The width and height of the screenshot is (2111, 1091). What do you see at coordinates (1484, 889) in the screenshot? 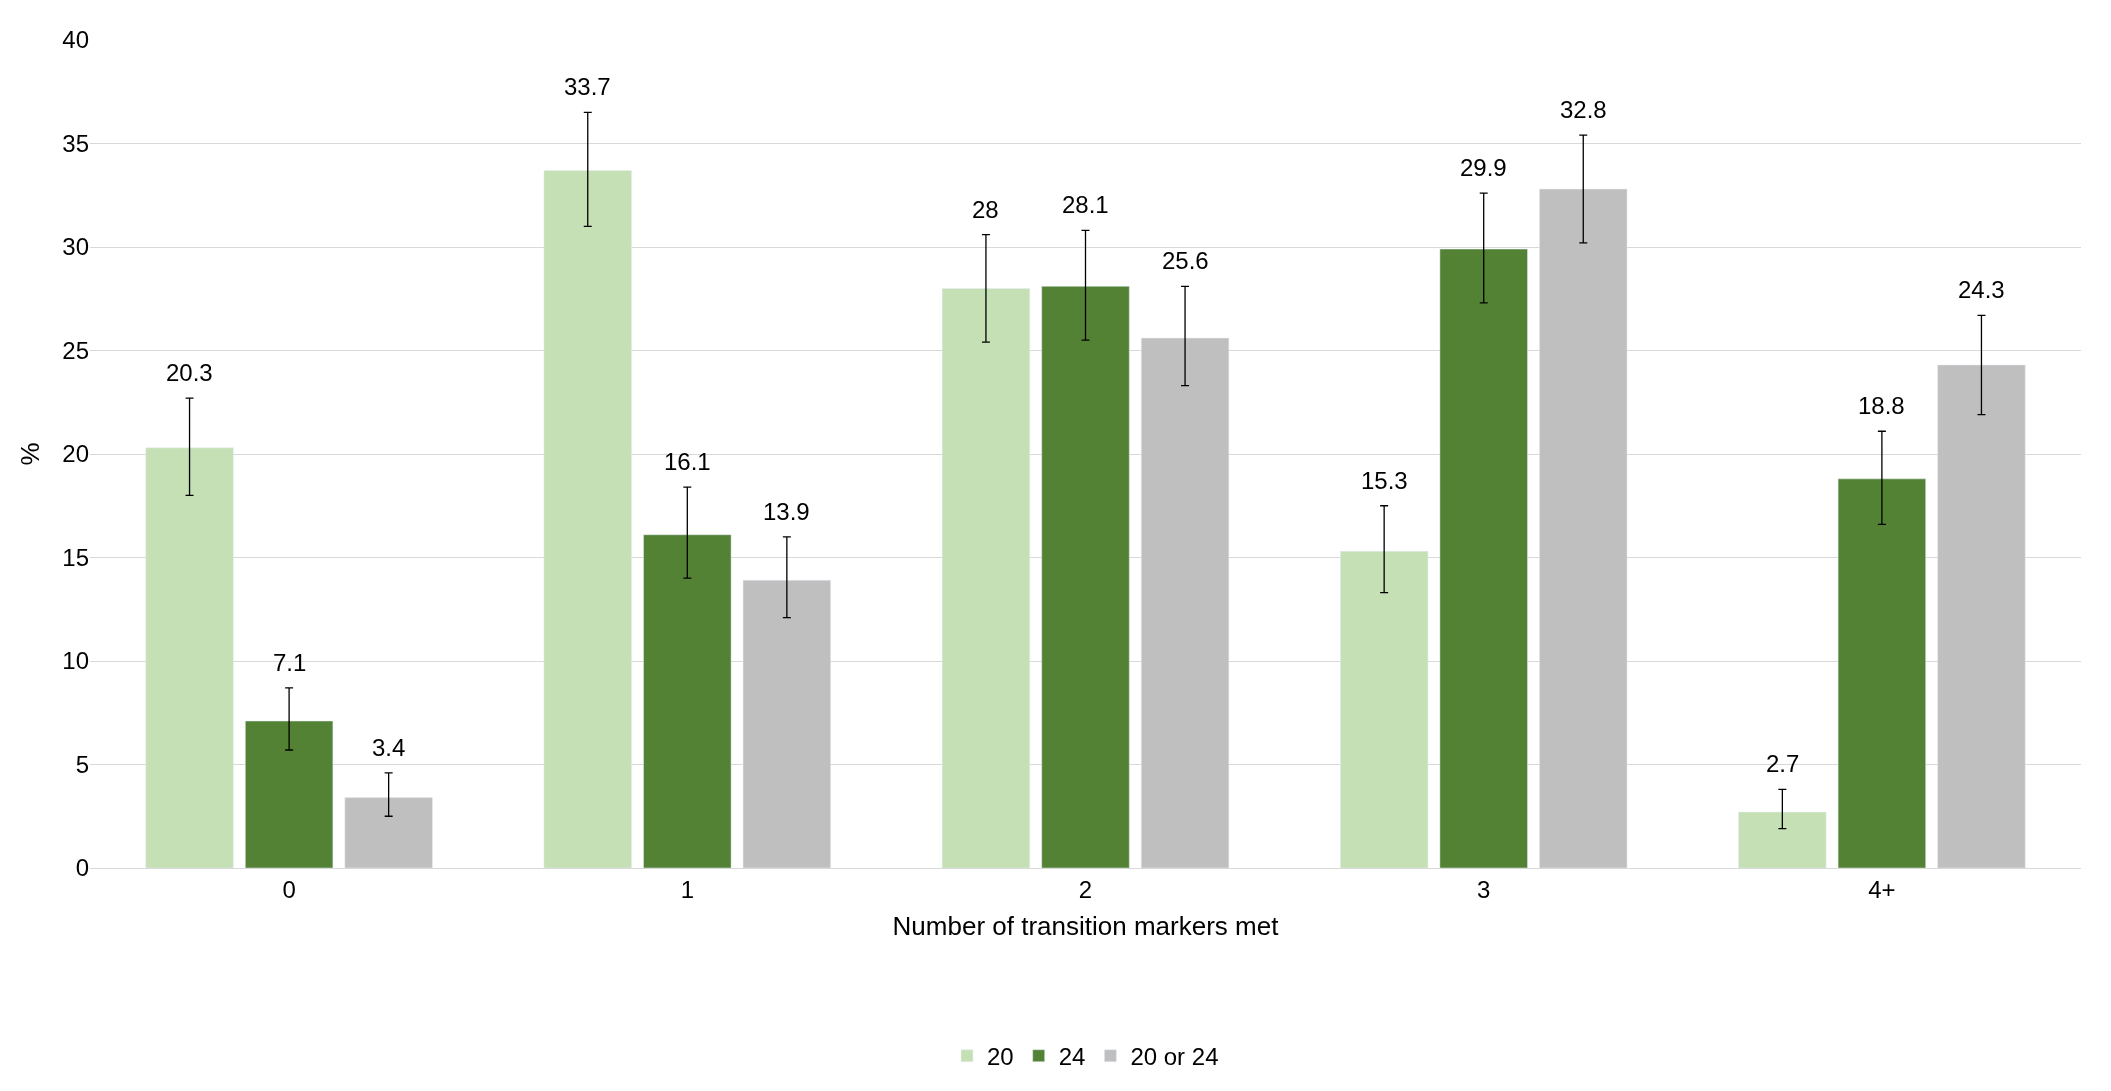
I see `x-tick-label: 3` at bounding box center [1484, 889].